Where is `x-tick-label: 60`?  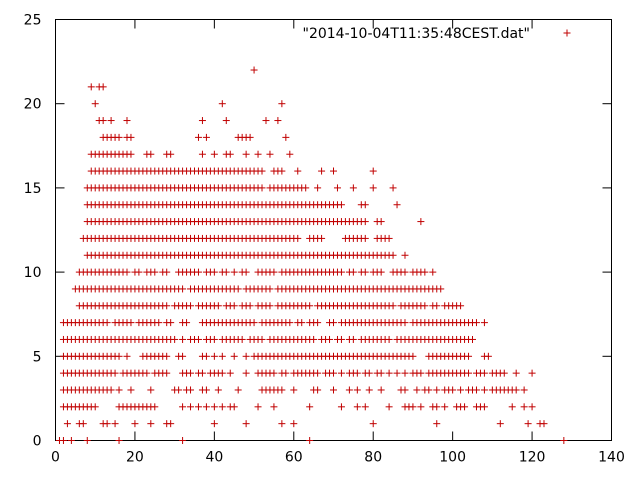 x-tick-label: 60 is located at coordinates (294, 458).